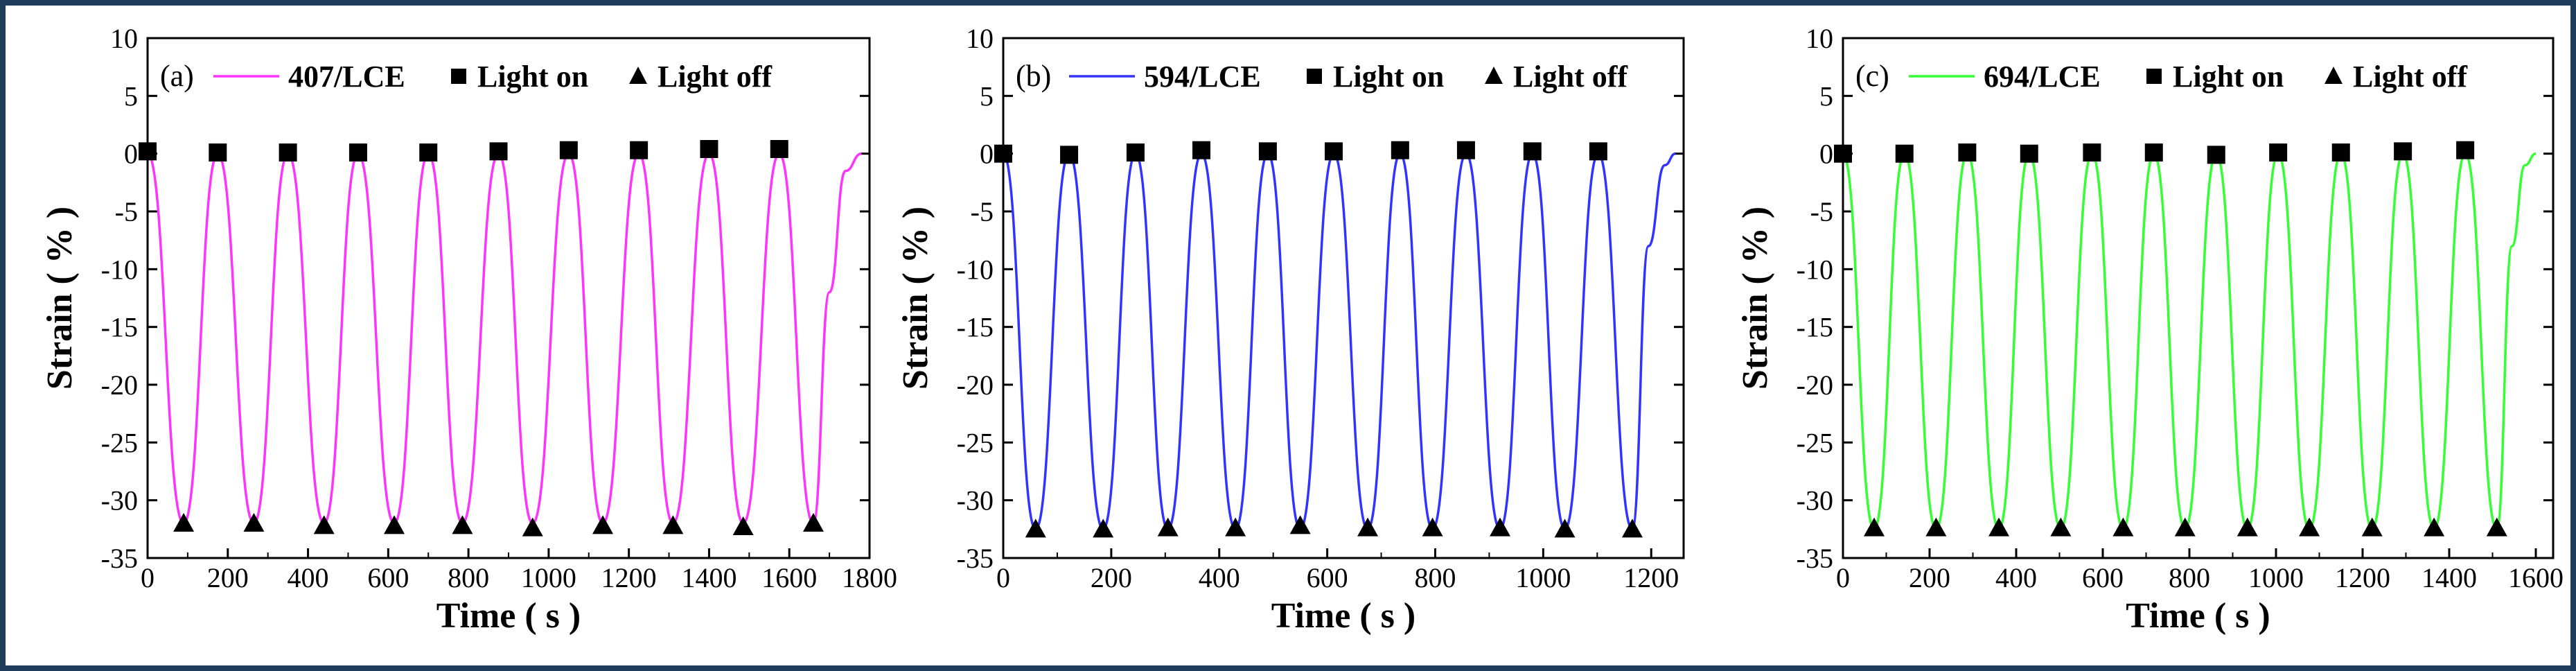  Describe the element at coordinates (148, 577) in the screenshot. I see `x-tick-label: 0` at that location.